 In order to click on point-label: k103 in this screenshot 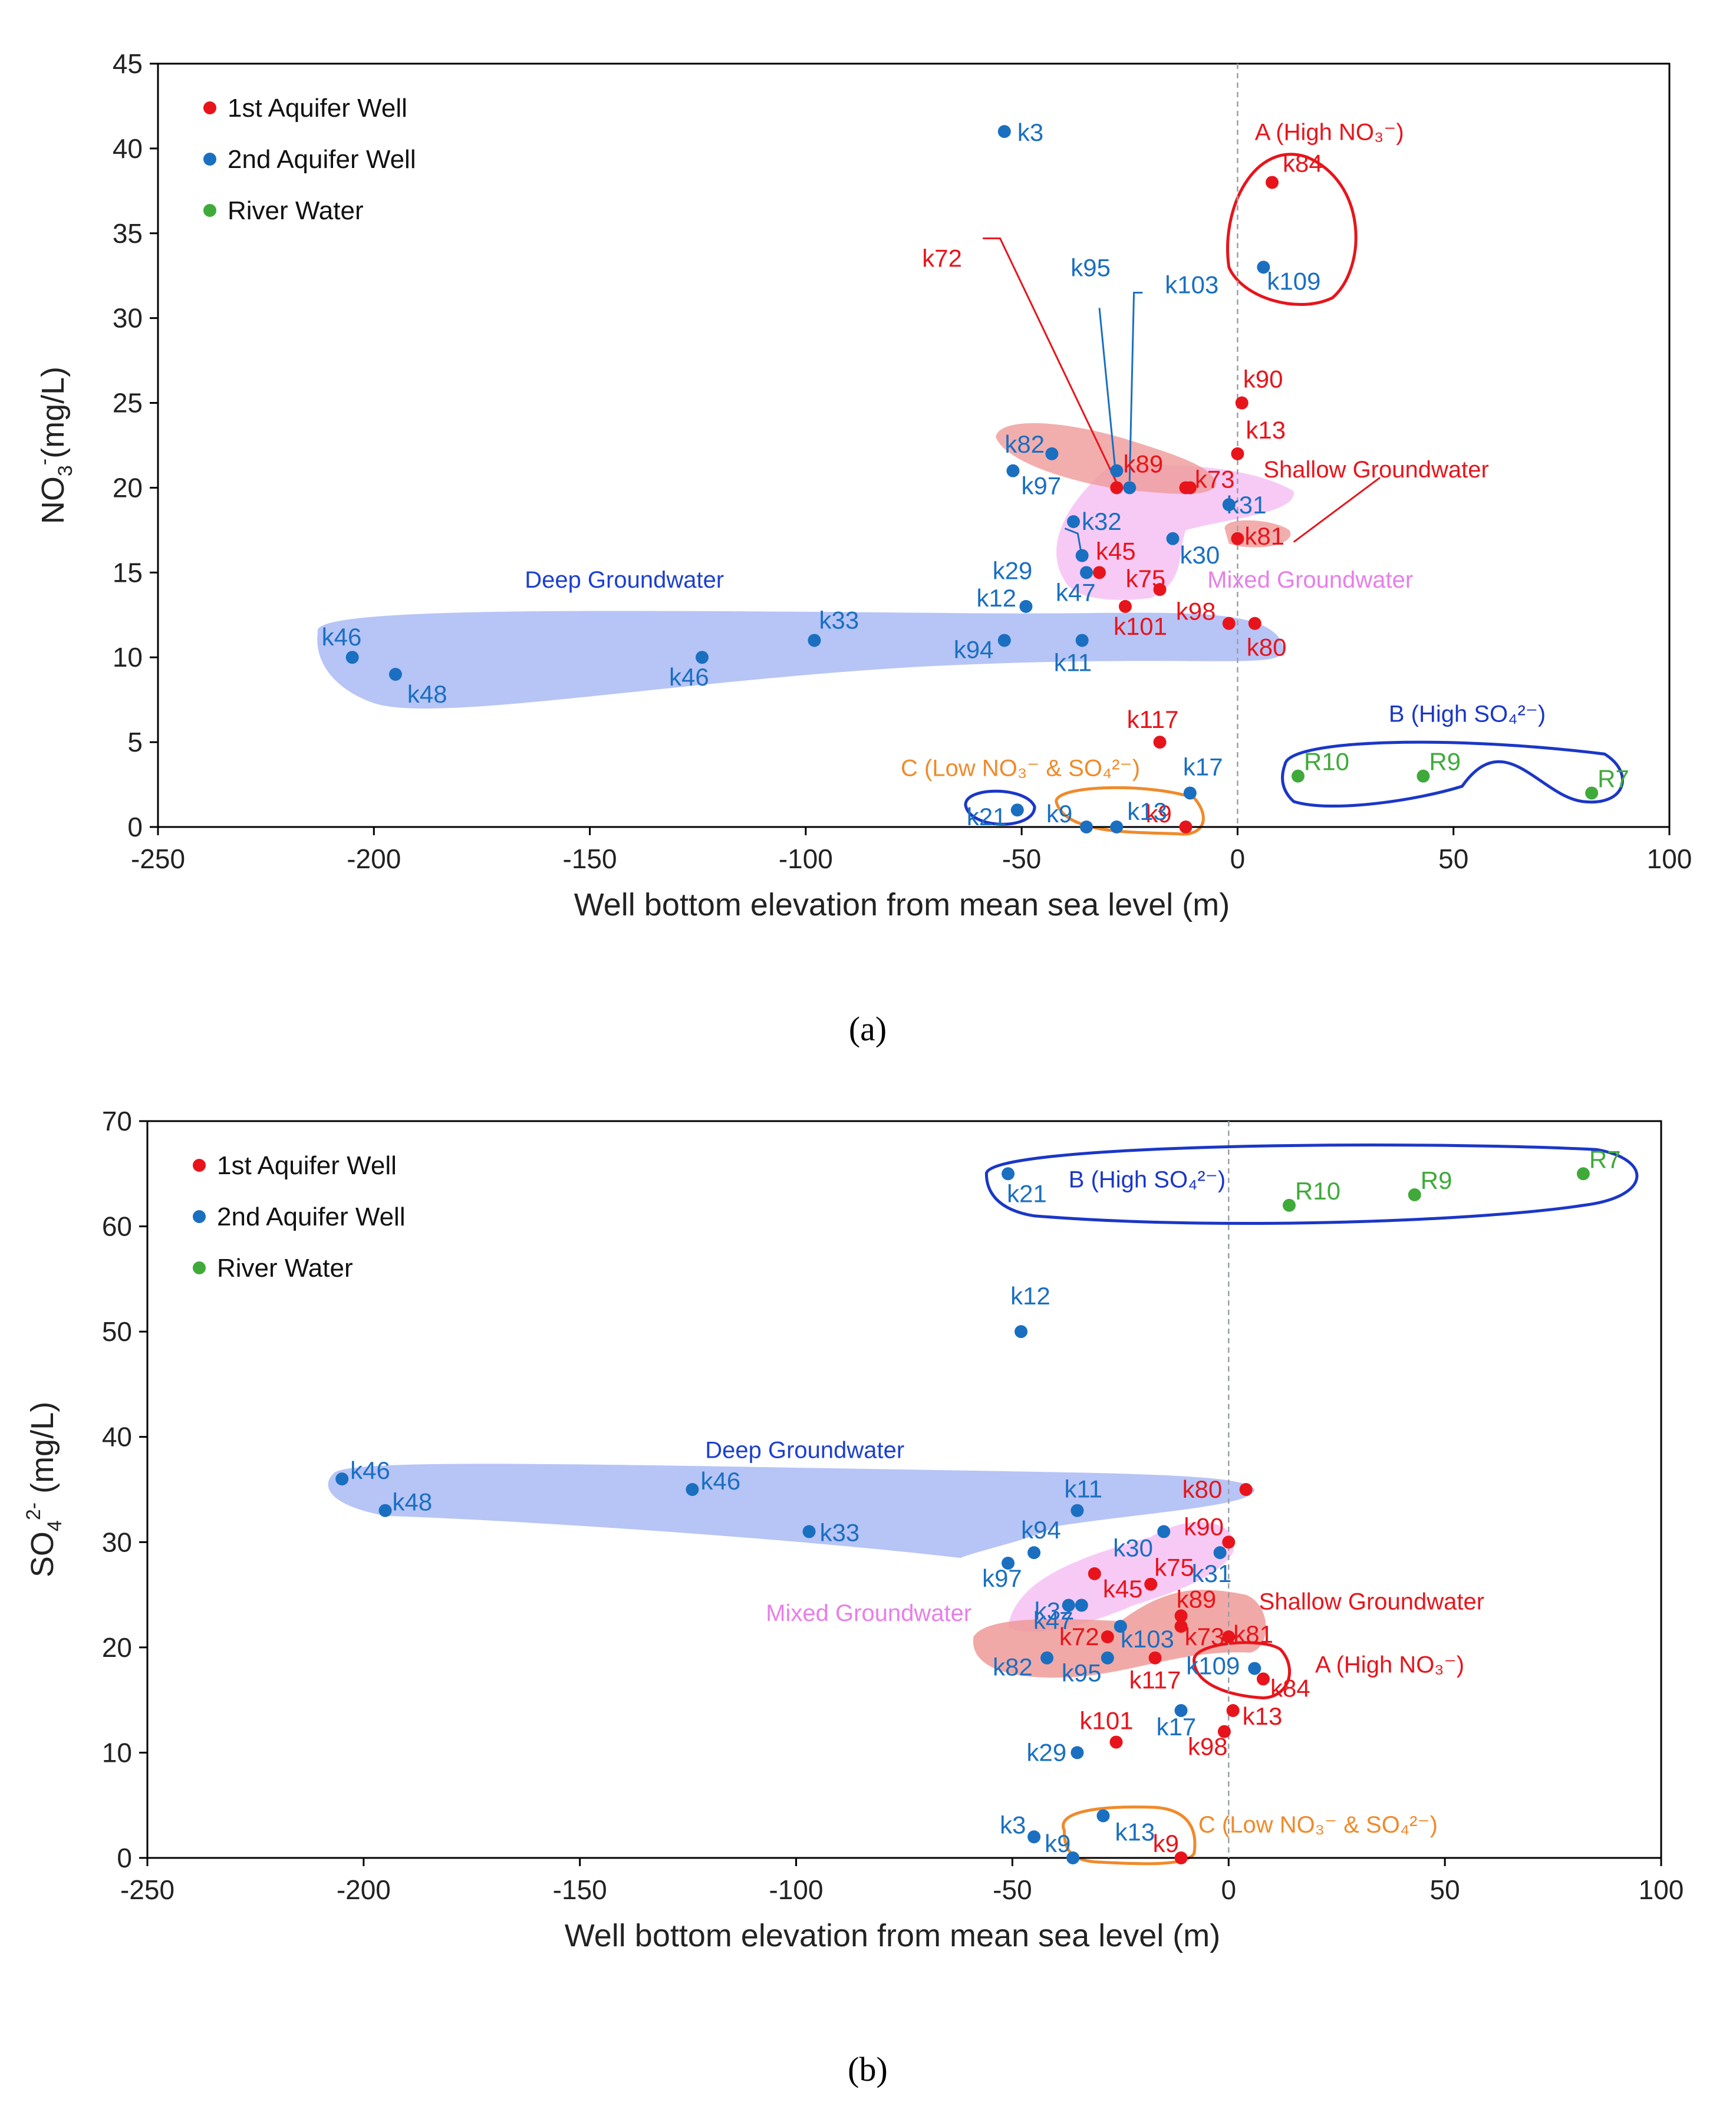, I will do `click(1191, 284)`.